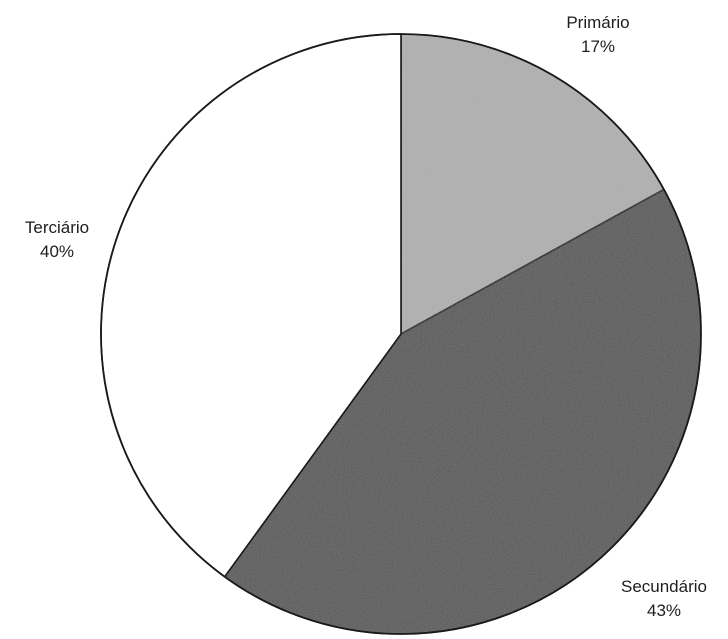  Describe the element at coordinates (664, 586) in the screenshot. I see `pie-label-secundario: Secundário` at that location.